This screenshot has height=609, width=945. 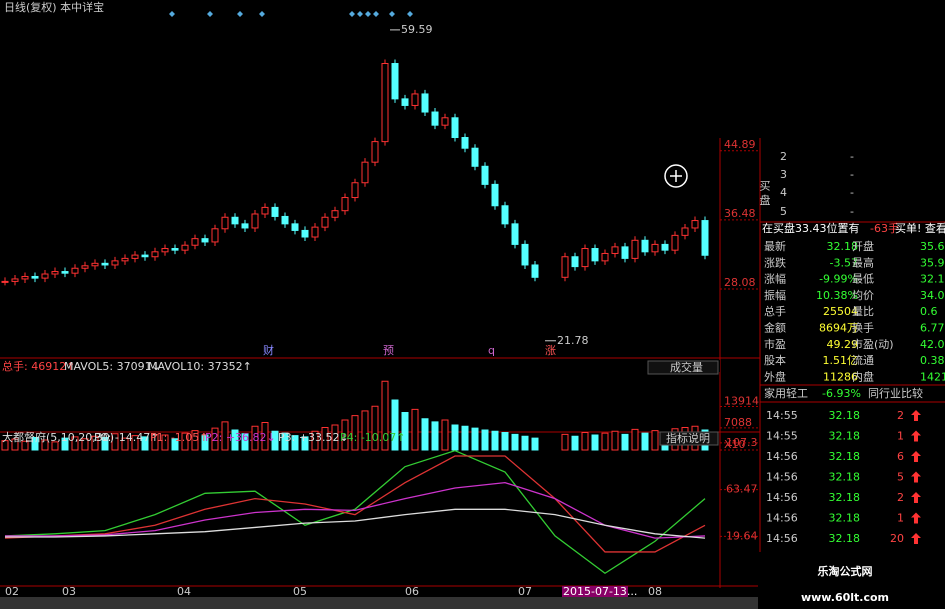 I want to click on trade-volume: 5, so click(x=900, y=477).